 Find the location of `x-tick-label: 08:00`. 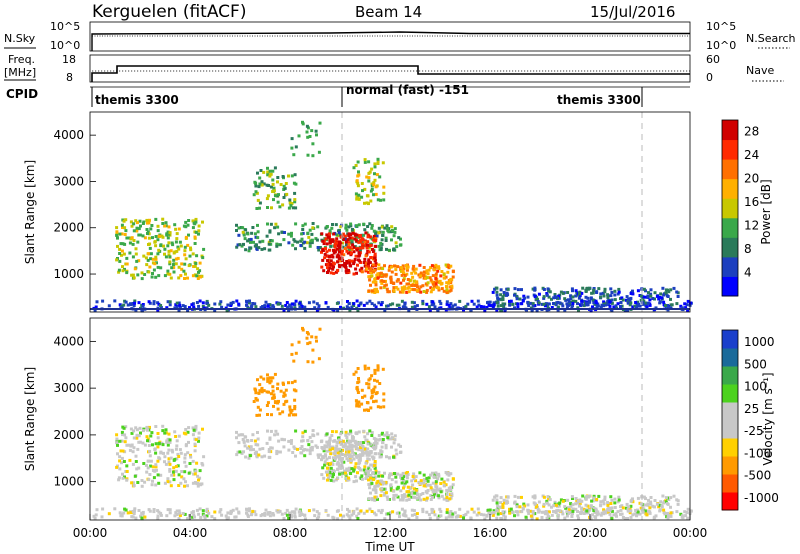

x-tick-label: 08:00 is located at coordinates (290, 533).